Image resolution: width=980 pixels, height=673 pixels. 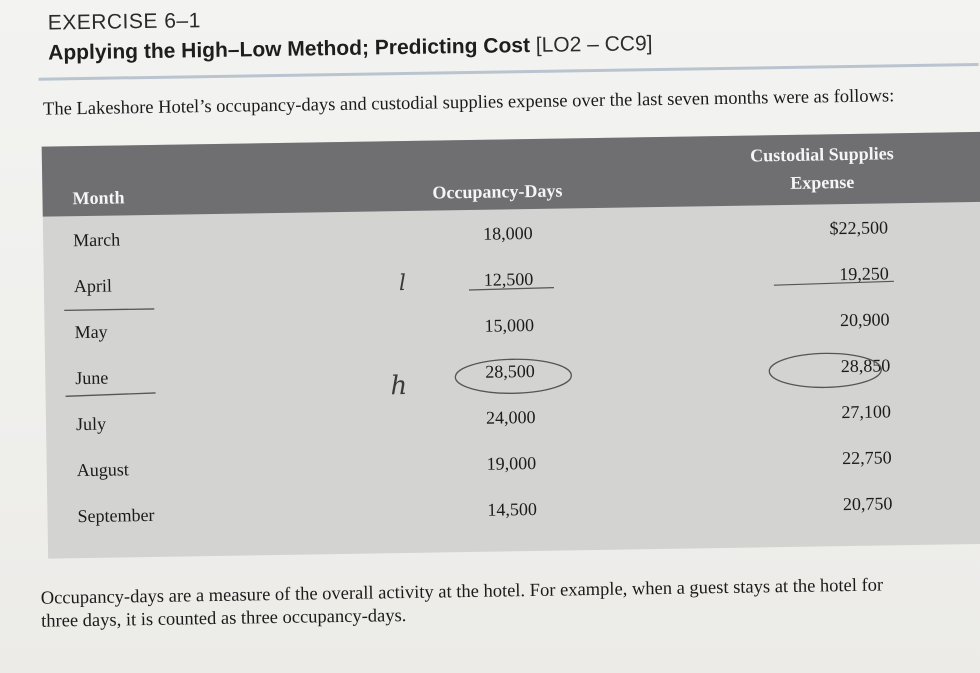 I want to click on high-mark: h, so click(x=399, y=386).